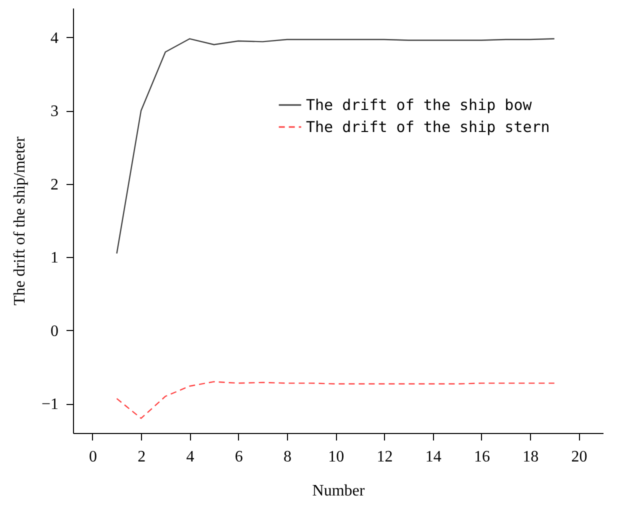 This screenshot has width=617, height=509. I want to click on x-tick-label: 4, so click(190, 457).